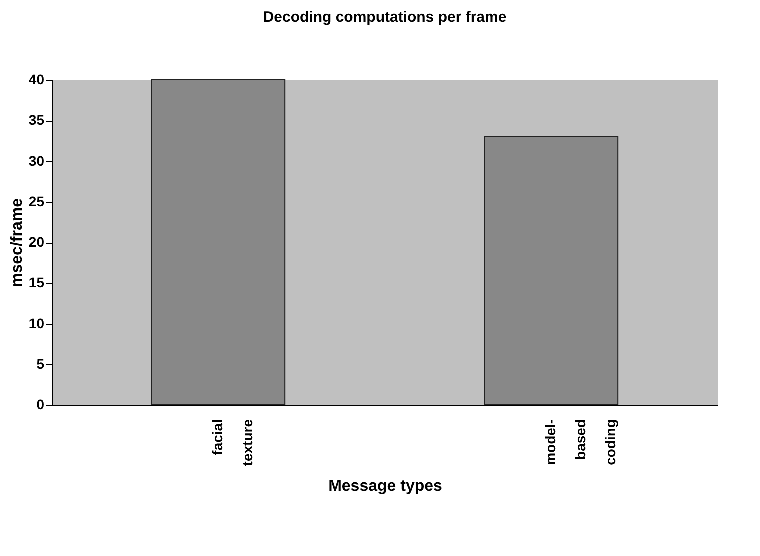 Image resolution: width=760 pixels, height=556 pixels. What do you see at coordinates (36, 160) in the screenshot?
I see `y-tick-label: 30` at bounding box center [36, 160].